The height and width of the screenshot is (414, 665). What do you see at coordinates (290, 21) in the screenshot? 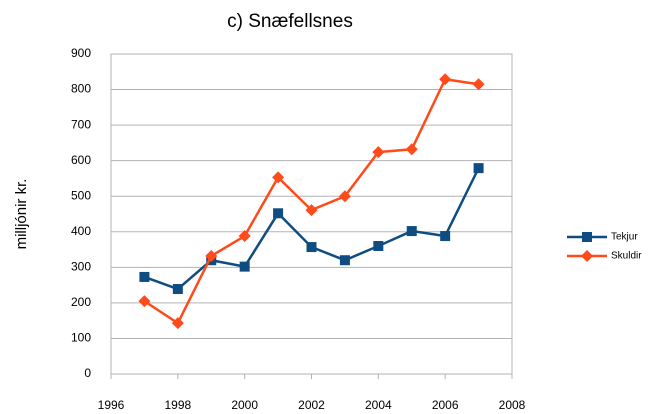
I see `chart-title: c) Snæfellsnes` at bounding box center [290, 21].